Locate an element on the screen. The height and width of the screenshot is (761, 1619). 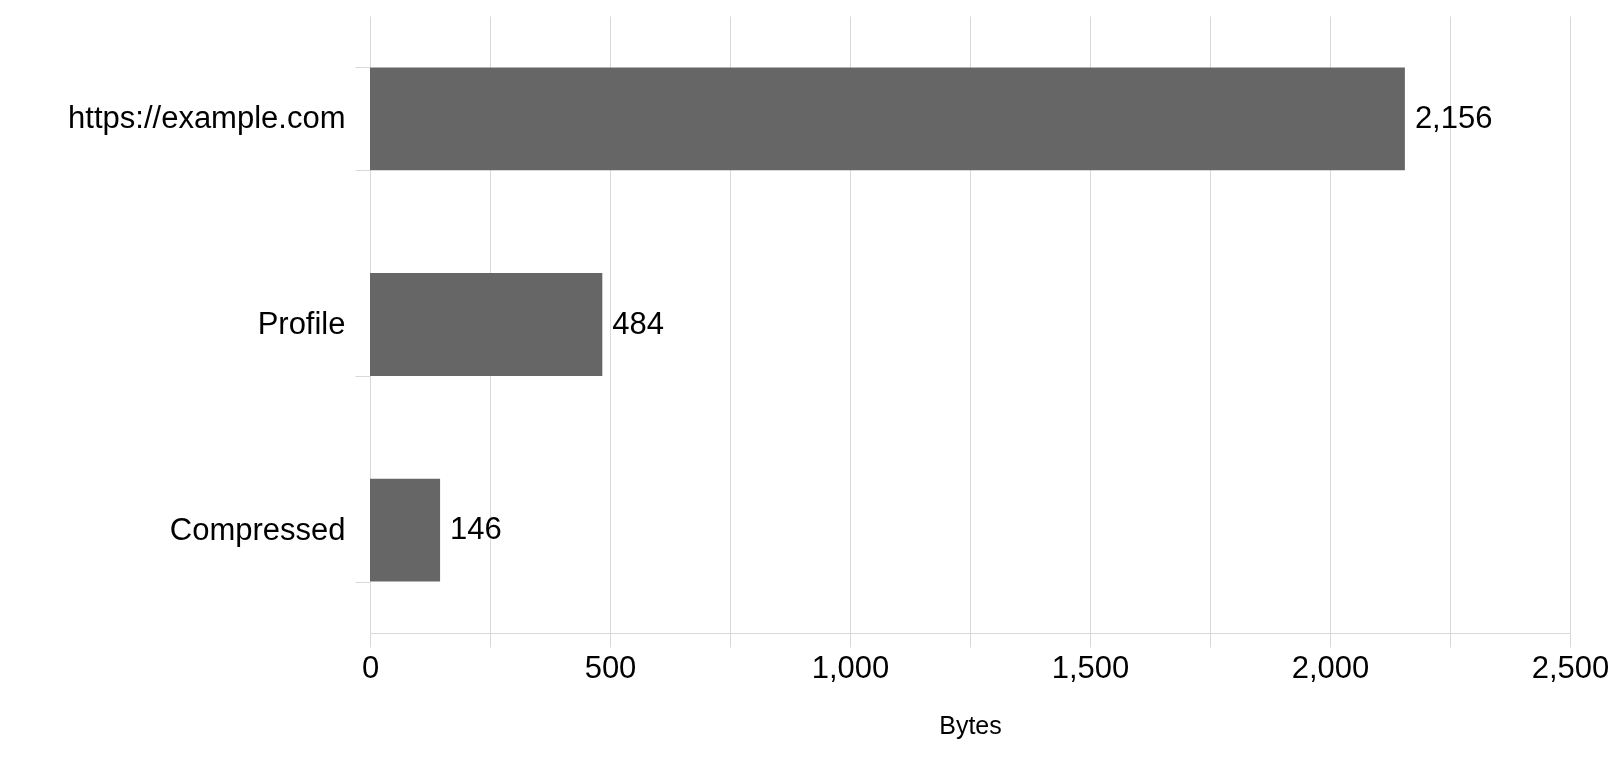
x-tick-label: 2,500 is located at coordinates (1570, 667).